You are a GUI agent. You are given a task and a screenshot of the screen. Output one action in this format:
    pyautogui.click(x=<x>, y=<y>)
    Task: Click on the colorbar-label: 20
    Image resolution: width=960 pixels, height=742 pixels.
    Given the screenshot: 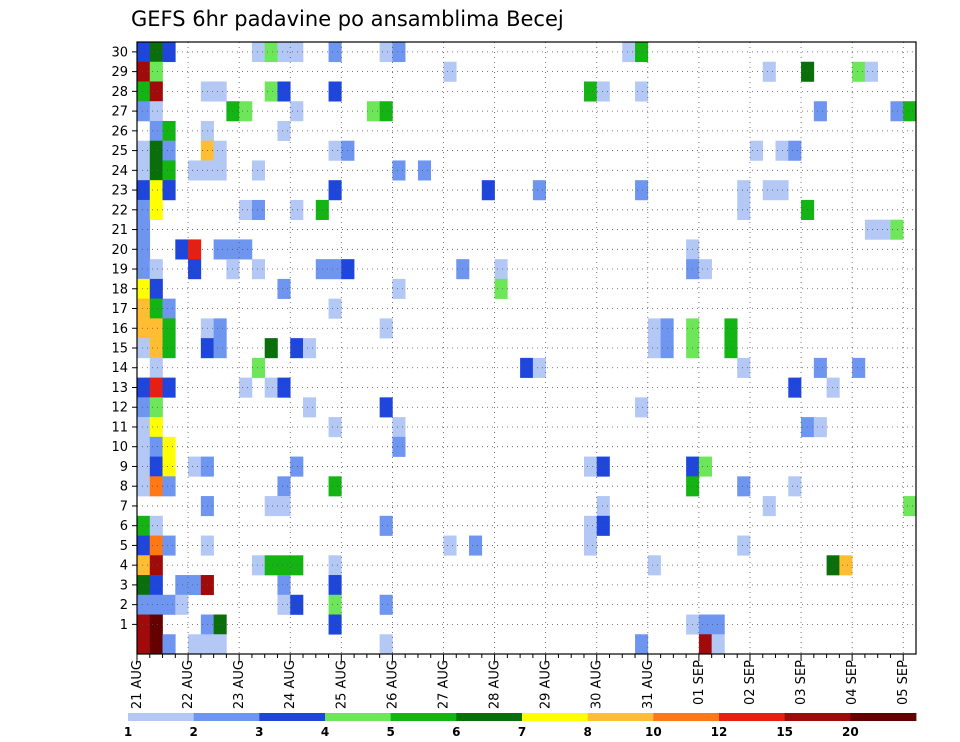 What is the action you would take?
    pyautogui.click(x=850, y=732)
    